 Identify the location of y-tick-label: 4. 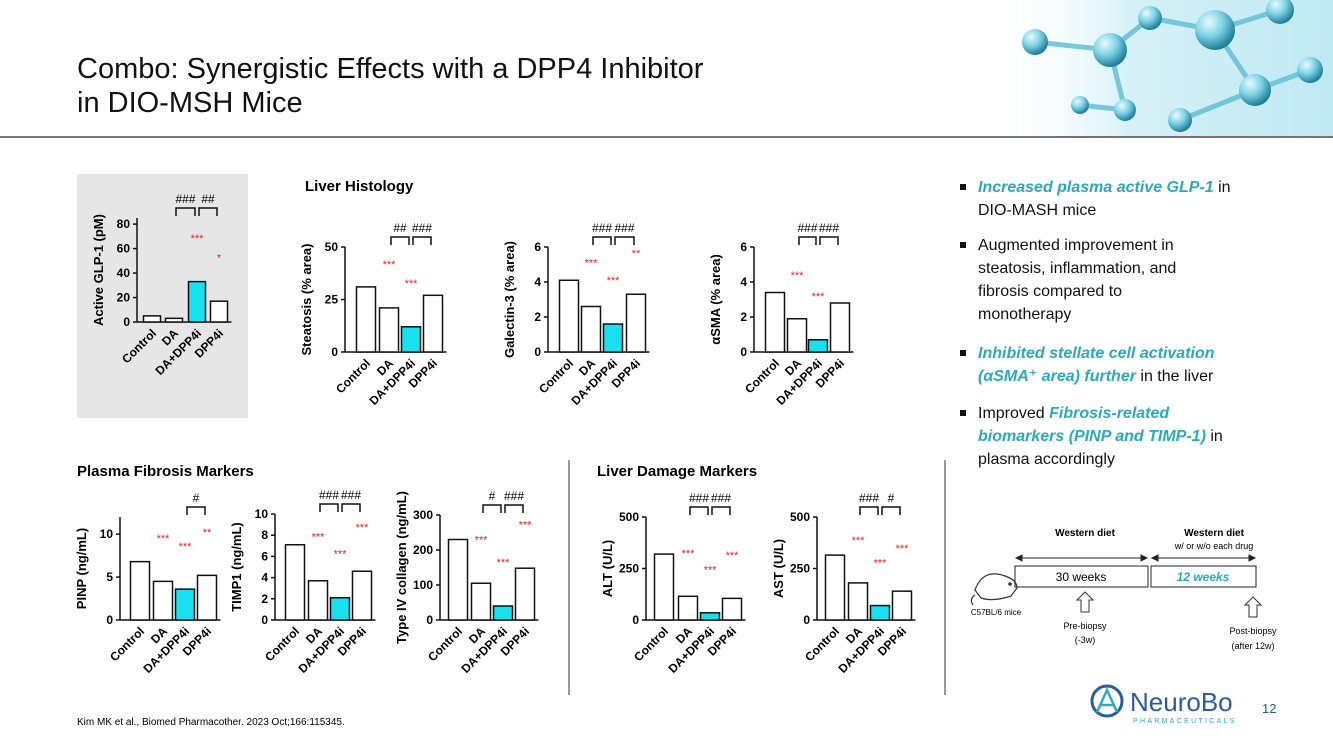
(537, 282).